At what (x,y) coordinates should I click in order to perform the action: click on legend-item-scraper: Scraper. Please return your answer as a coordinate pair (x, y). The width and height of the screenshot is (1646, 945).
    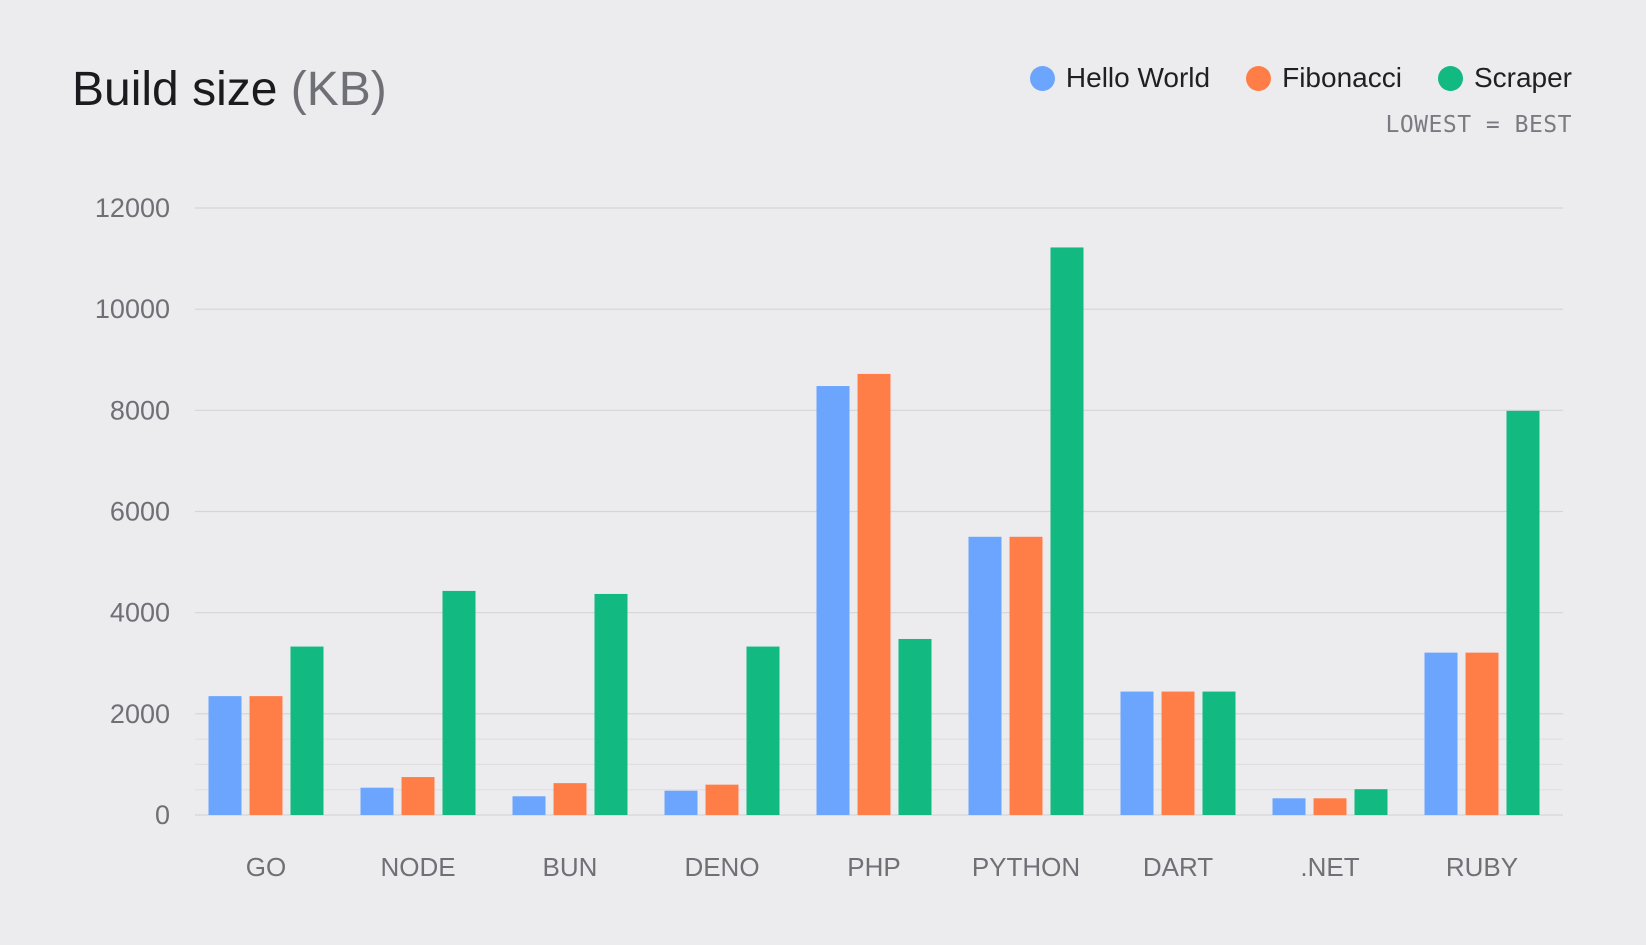
    Looking at the image, I should click on (1504, 78).